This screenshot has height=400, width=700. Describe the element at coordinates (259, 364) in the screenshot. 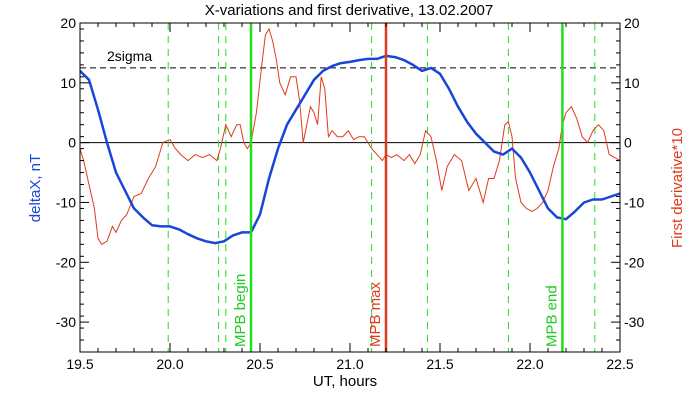

I see `x-tick-label: 20.5` at that location.